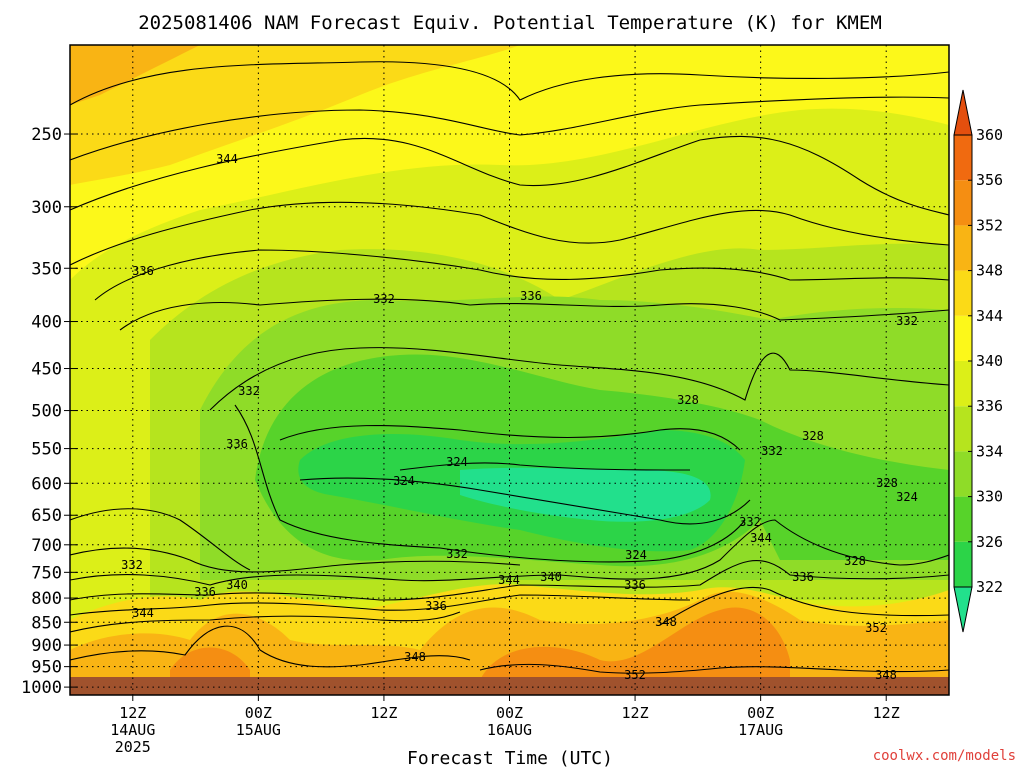 This screenshot has width=1024, height=768. Describe the element at coordinates (509, 686) in the screenshot. I see `ground-mask` at that location.